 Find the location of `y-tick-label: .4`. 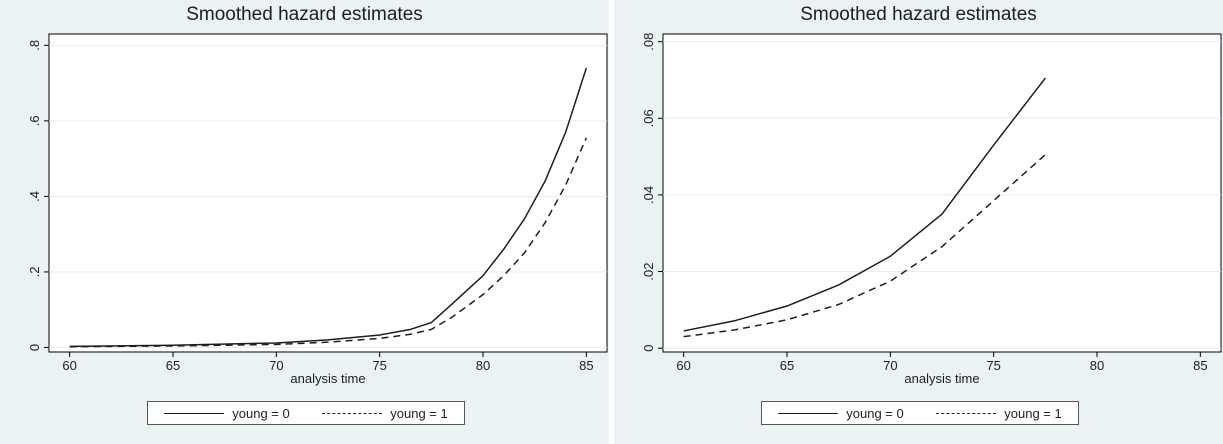

y-tick-label: .4 is located at coordinates (34, 196).